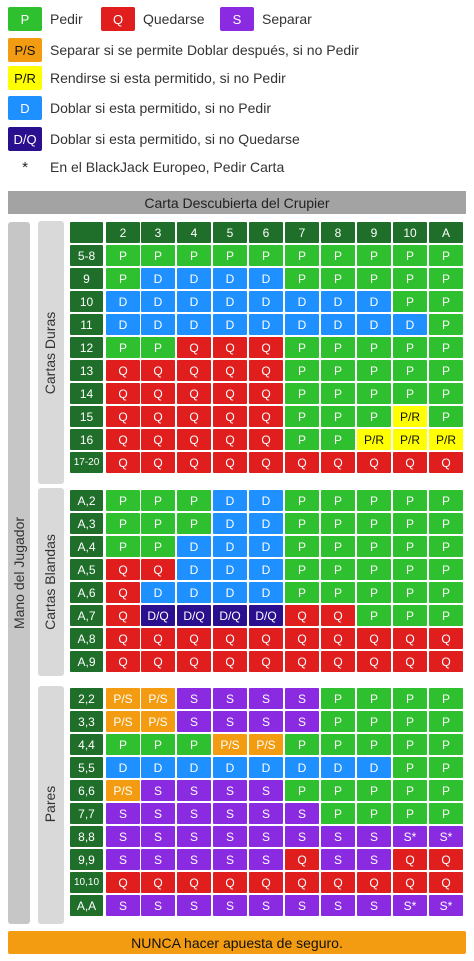  Describe the element at coordinates (266, 698) in the screenshot. I see `cell-2-2-vs-6: S` at that location.